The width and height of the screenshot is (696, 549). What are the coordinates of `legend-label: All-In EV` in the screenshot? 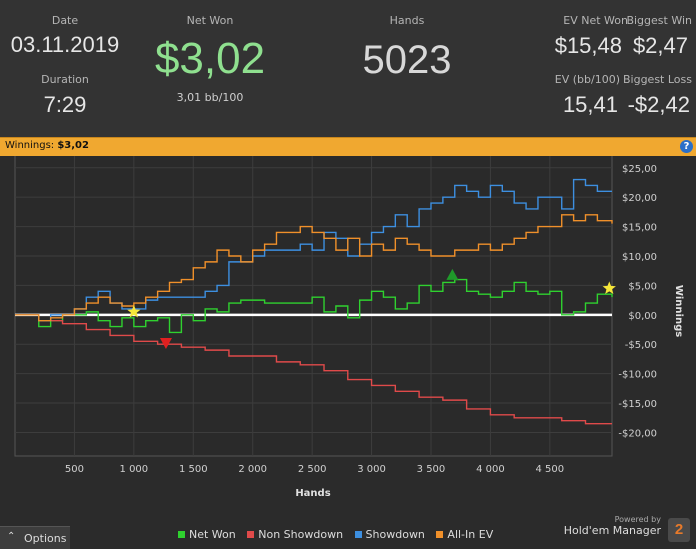 It's located at (470, 534).